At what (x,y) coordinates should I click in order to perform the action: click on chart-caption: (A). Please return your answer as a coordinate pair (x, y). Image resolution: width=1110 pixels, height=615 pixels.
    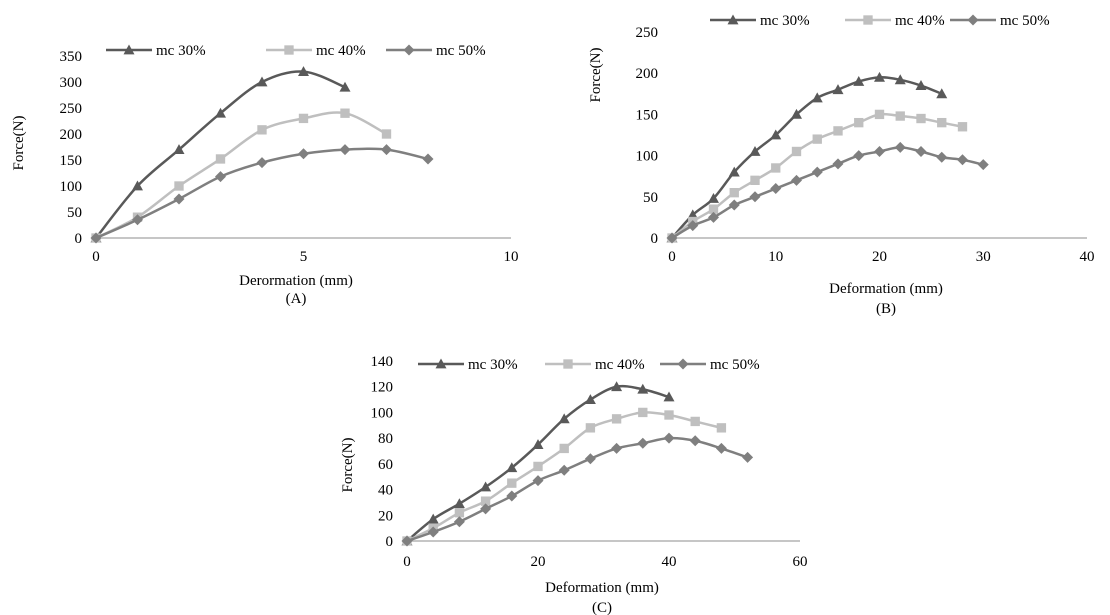
    Looking at the image, I should click on (296, 299).